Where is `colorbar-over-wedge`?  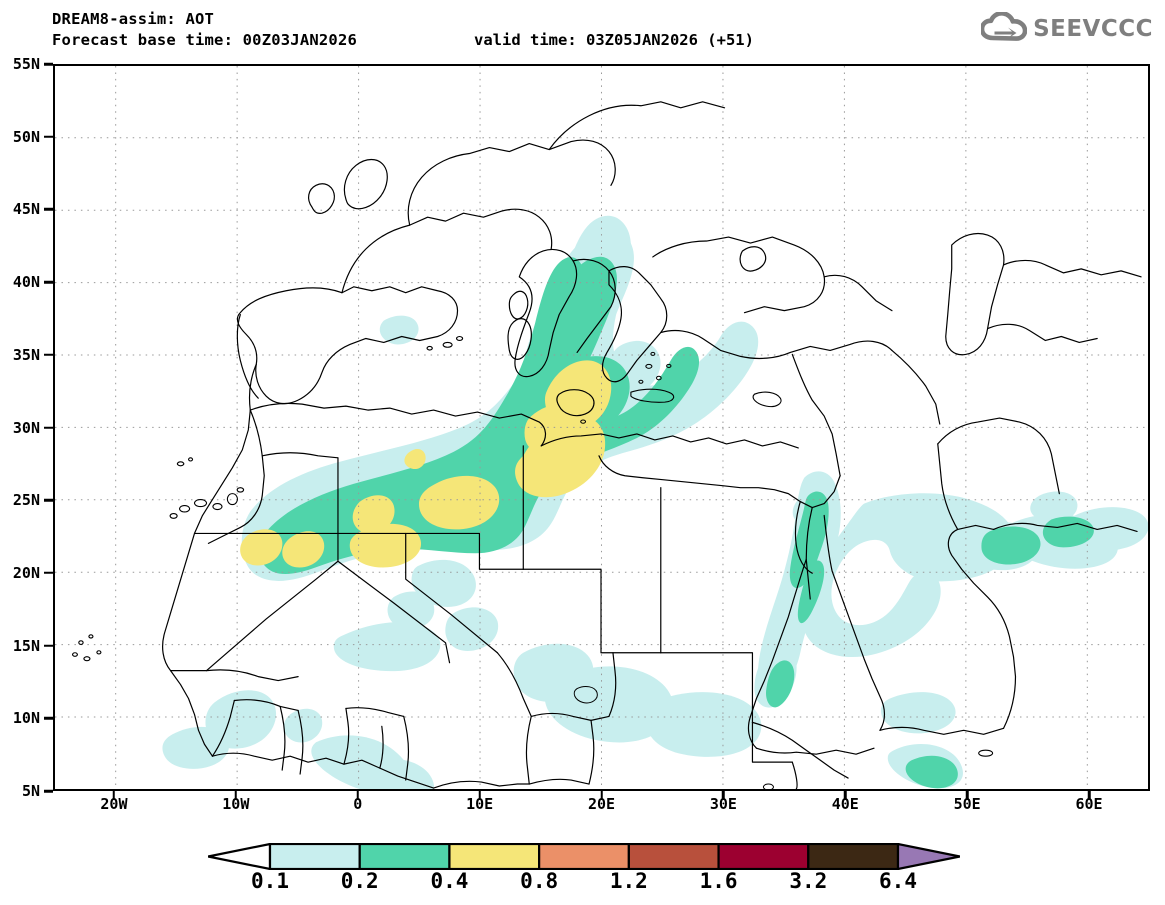 colorbar-over-wedge is located at coordinates (928, 856).